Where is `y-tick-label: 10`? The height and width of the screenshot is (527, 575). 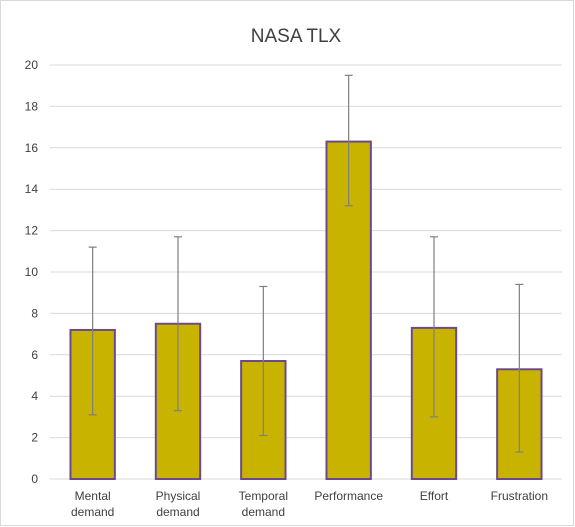 y-tick-label: 10 is located at coordinates (32, 272).